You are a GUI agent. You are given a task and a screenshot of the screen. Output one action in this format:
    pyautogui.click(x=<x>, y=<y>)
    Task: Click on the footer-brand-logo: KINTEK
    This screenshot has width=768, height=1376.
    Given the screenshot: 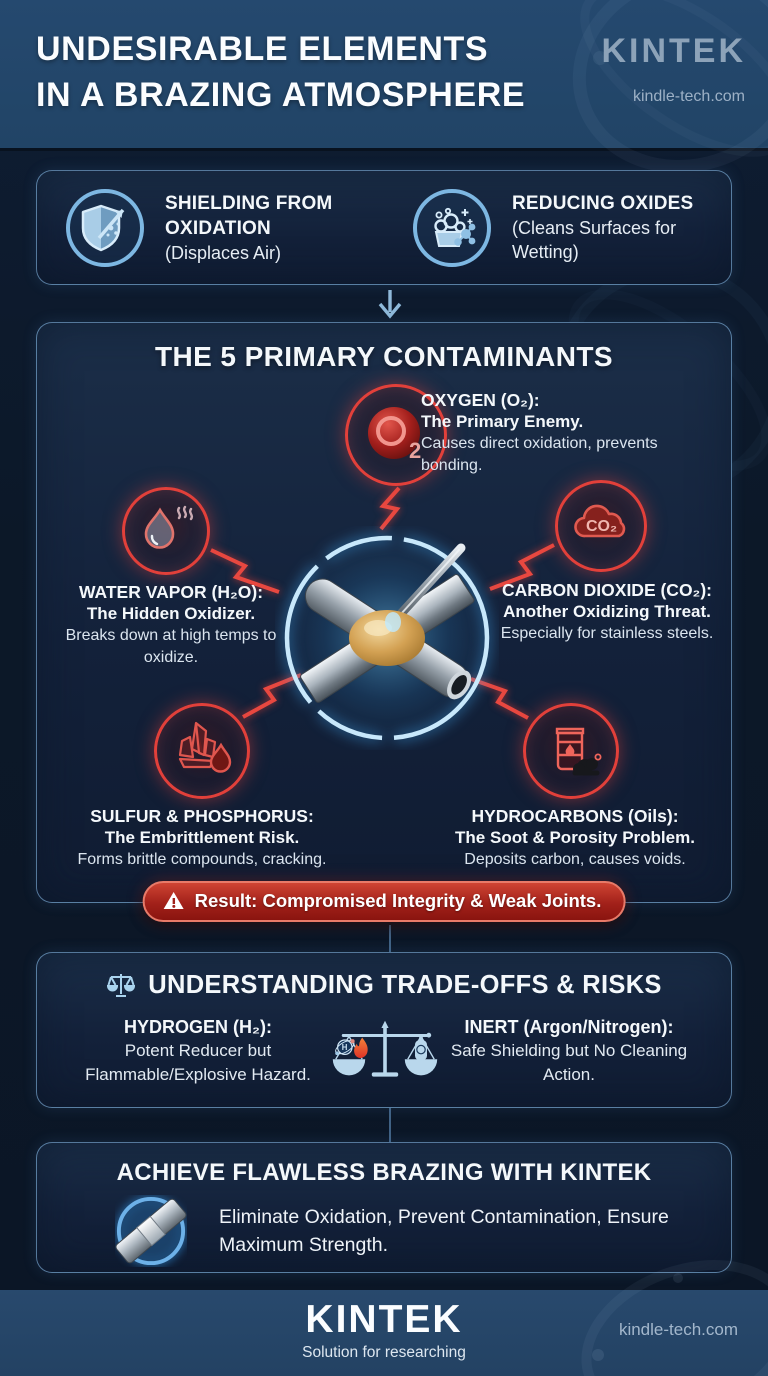 What is the action you would take?
    pyautogui.click(x=384, y=1319)
    